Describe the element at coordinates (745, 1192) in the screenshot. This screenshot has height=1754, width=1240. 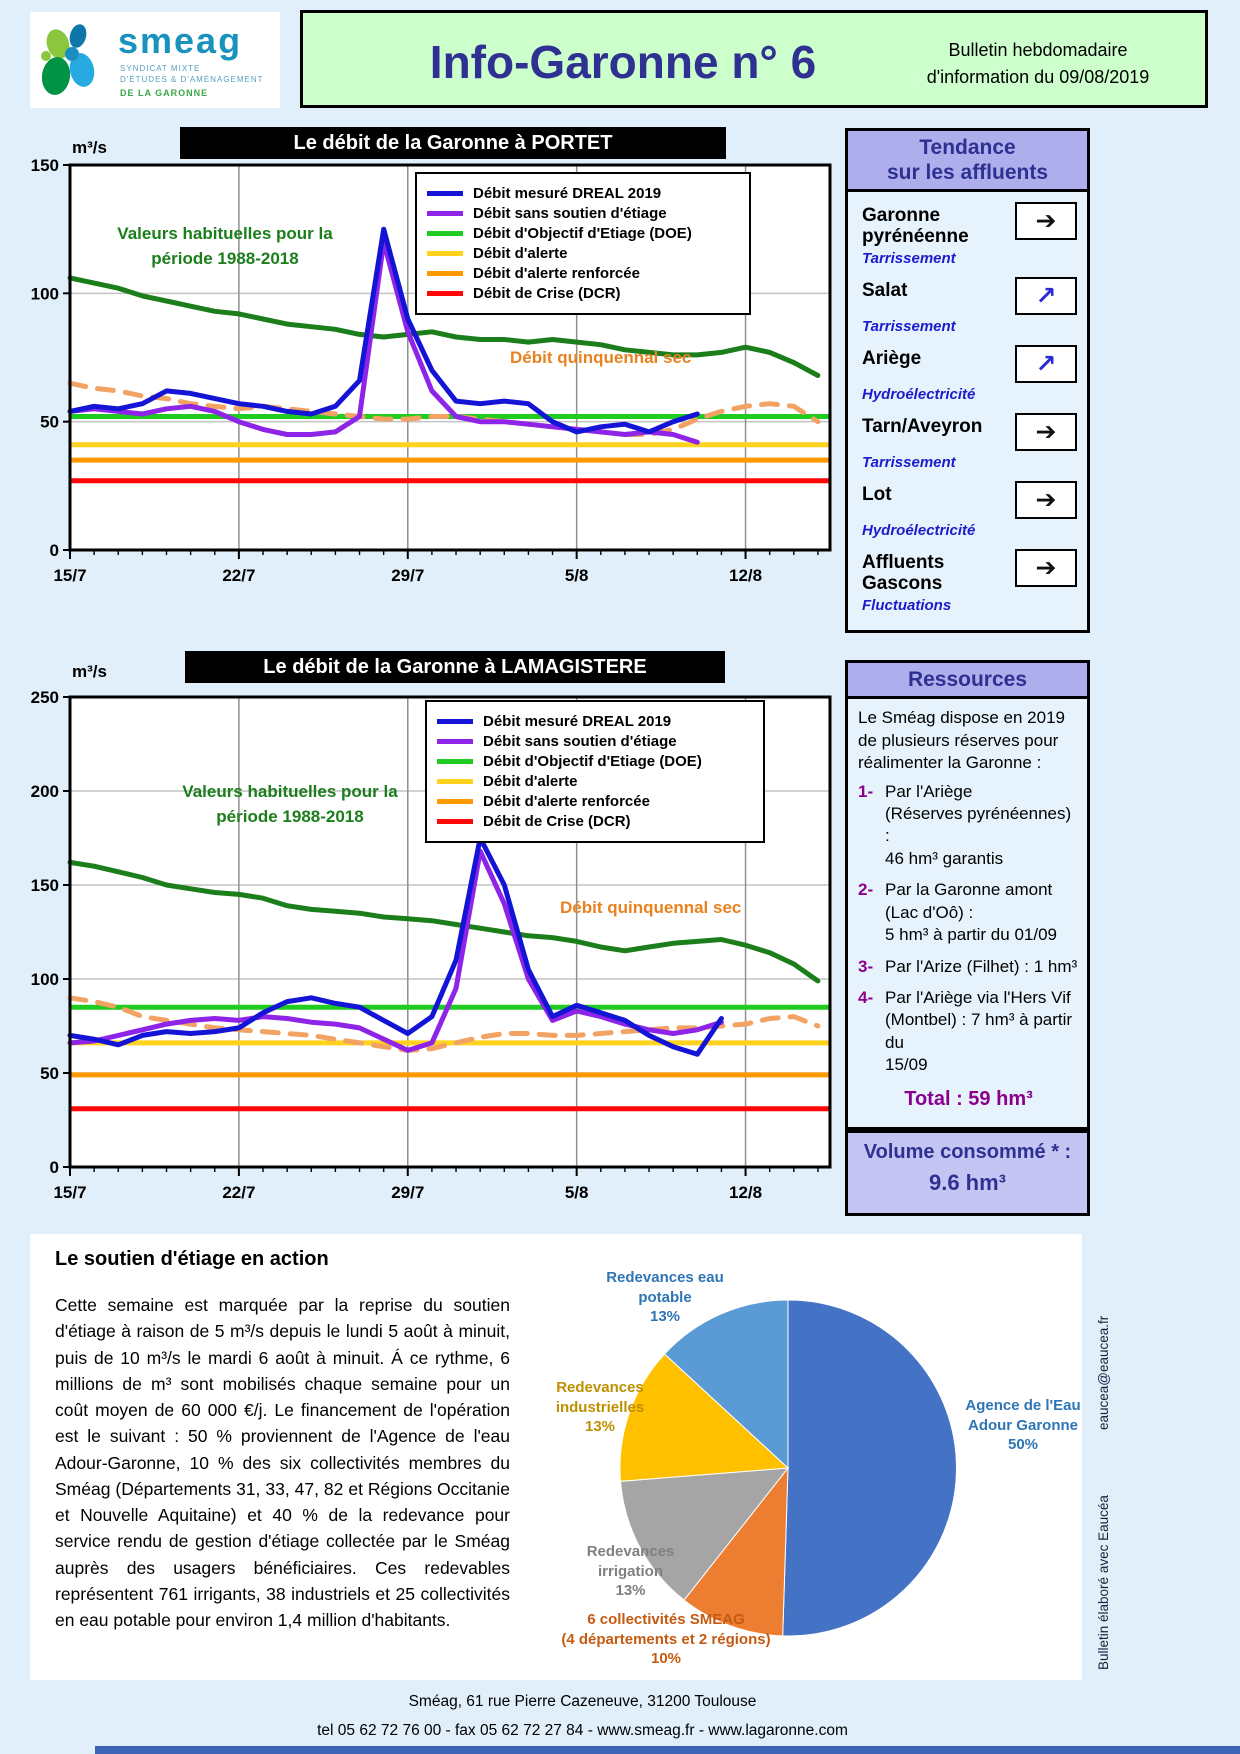
I see `svg-text: 12/8` at that location.